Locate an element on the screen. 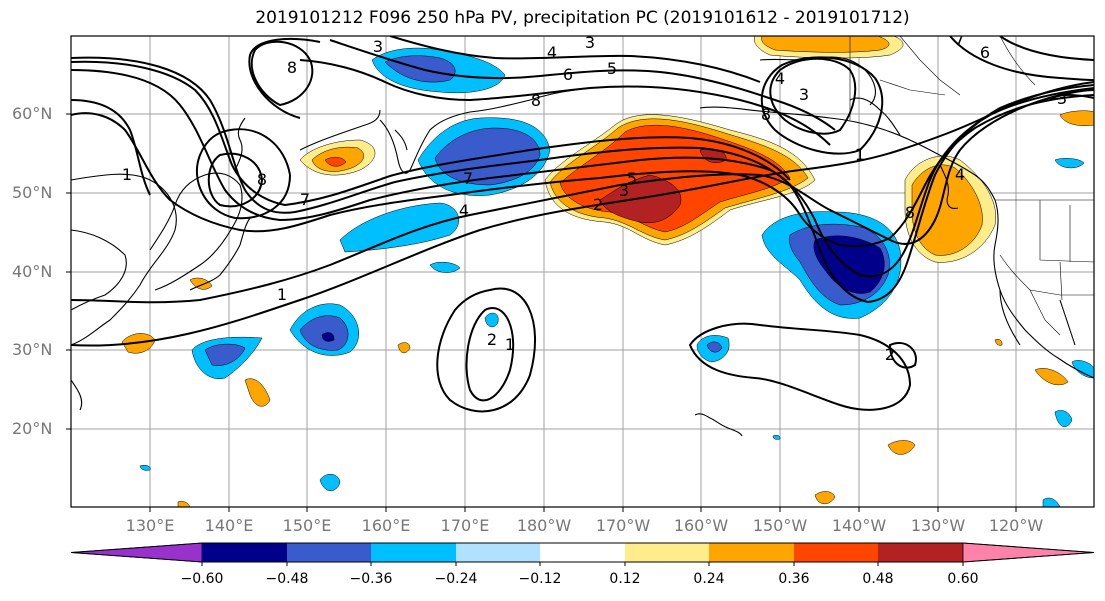 The width and height of the screenshot is (1105, 601). colorbar-tick-label: −0.48 is located at coordinates (287, 579).